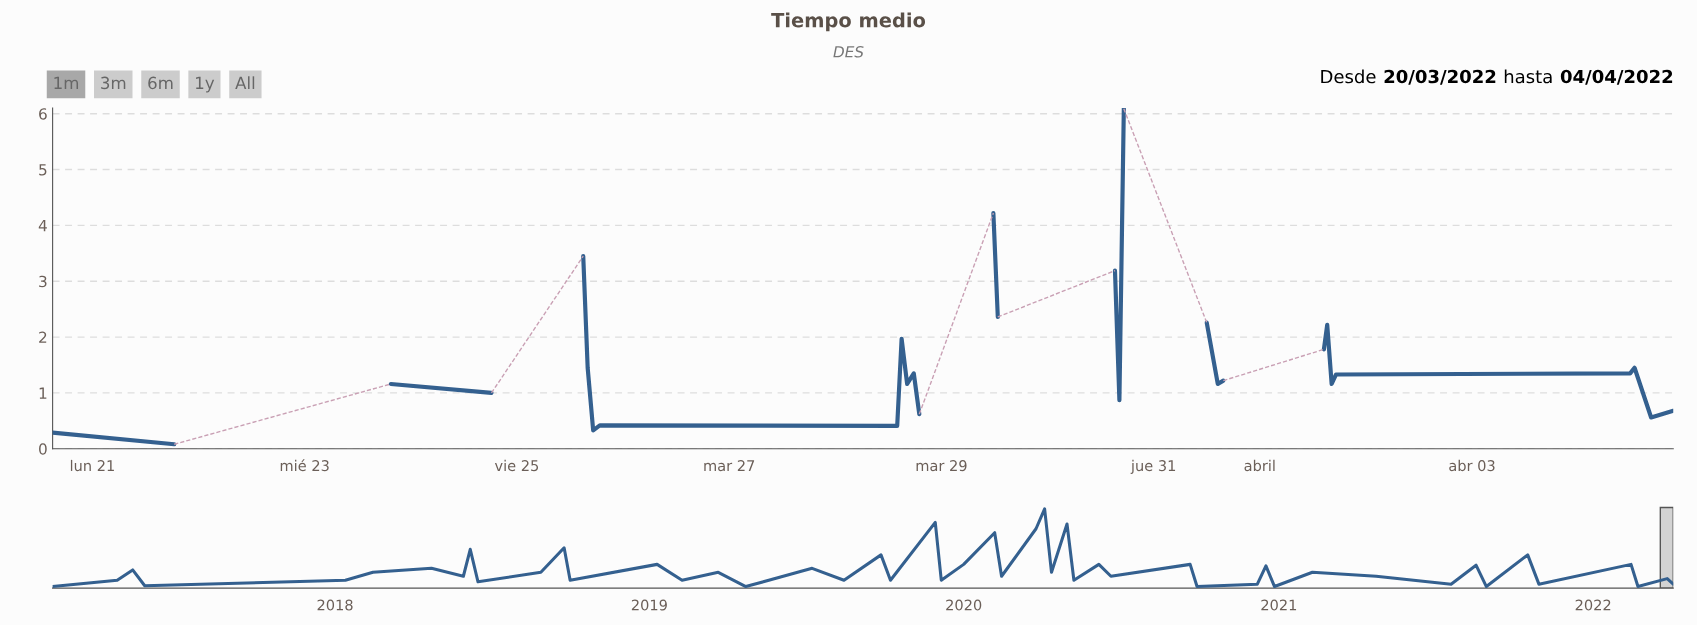 The image size is (1697, 625). Describe the element at coordinates (964, 605) in the screenshot. I see `x-tick-label: 2020` at that location.